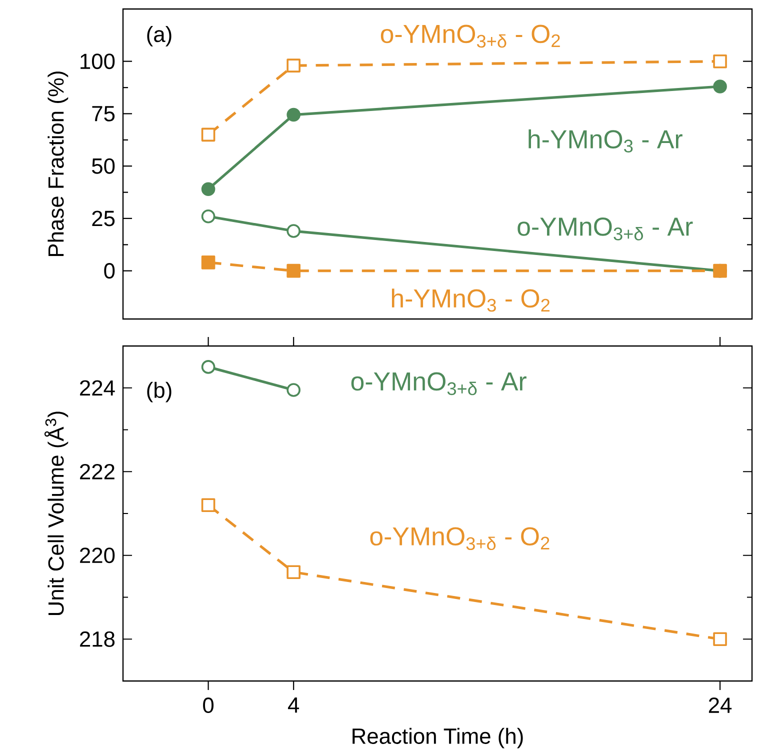 This screenshot has height=756, width=758. Describe the element at coordinates (294, 705) in the screenshot. I see `x-tick-label: 4` at that location.